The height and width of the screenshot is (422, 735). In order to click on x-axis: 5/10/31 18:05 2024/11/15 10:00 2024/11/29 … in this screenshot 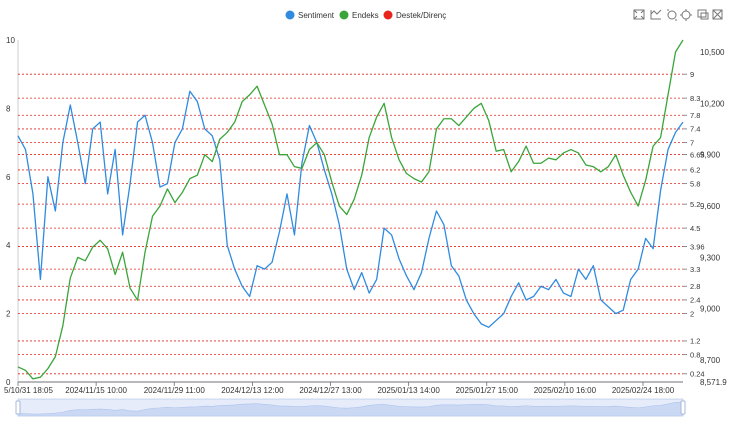, I will do `click(339, 388)`.